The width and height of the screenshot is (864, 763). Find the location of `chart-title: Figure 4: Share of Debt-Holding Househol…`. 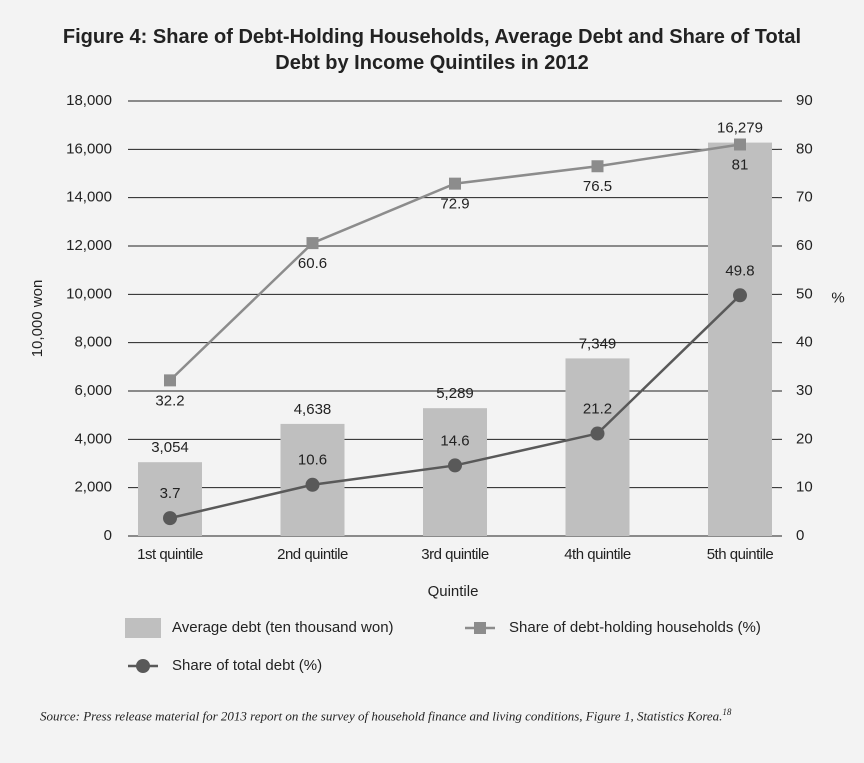

chart-title: Figure 4: Share of Debt-Holding Househol… is located at coordinates (432, 50).